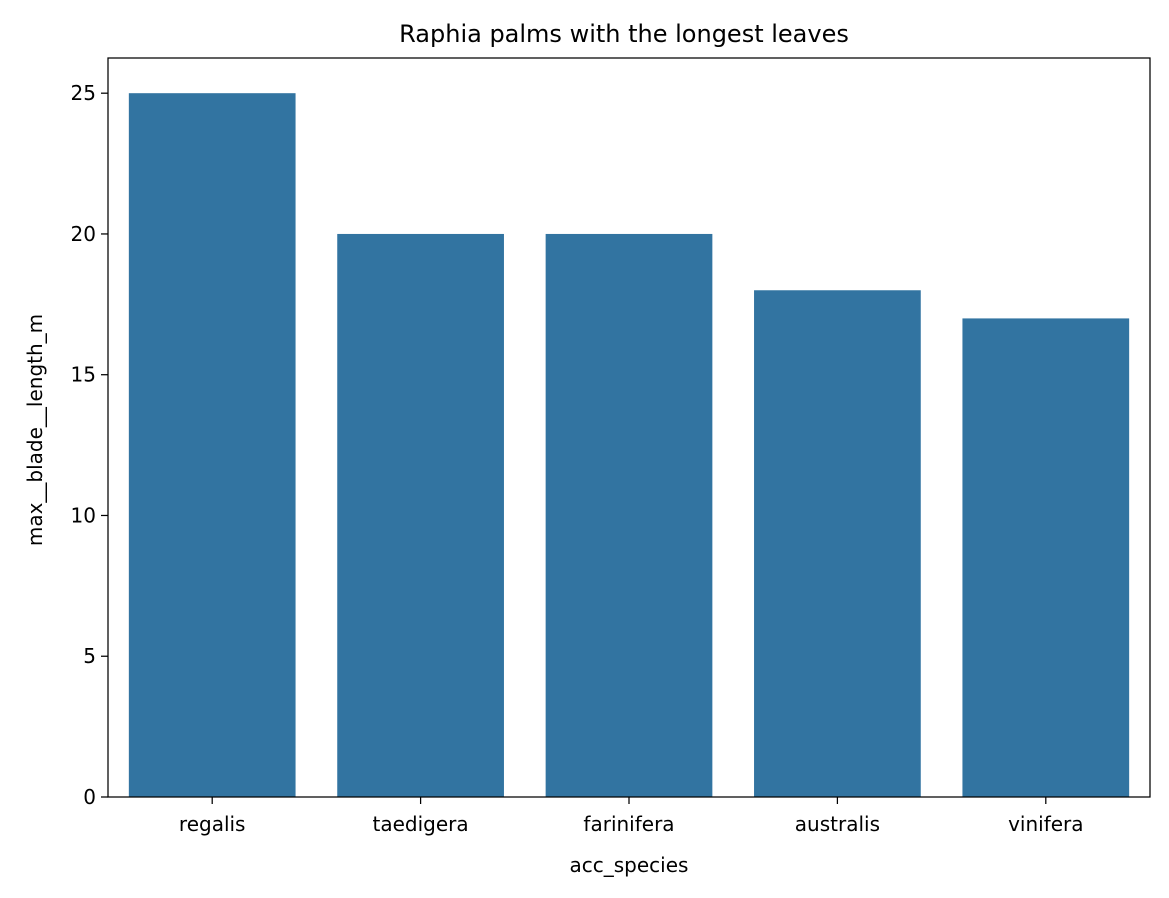 This screenshot has height=898, width=1169. Describe the element at coordinates (83, 234) in the screenshot. I see `y-tick-label: 20` at that location.